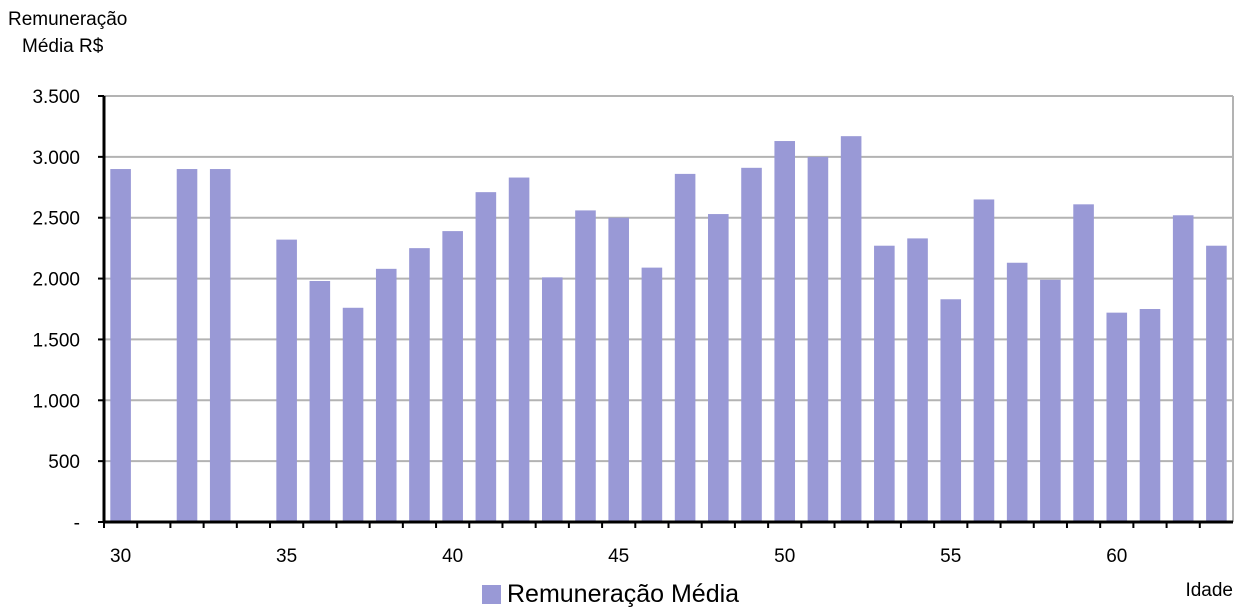 The height and width of the screenshot is (612, 1245). I want to click on y-tick-labels: - 500 1.000 1.500 2.000 2.500 3.000 3.500, so click(56, 310).